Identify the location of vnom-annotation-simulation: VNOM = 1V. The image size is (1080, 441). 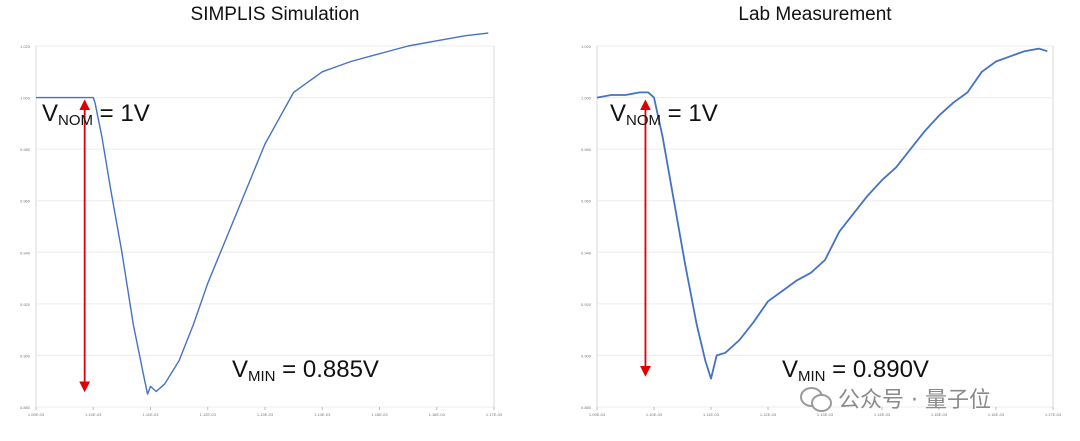
(96, 114).